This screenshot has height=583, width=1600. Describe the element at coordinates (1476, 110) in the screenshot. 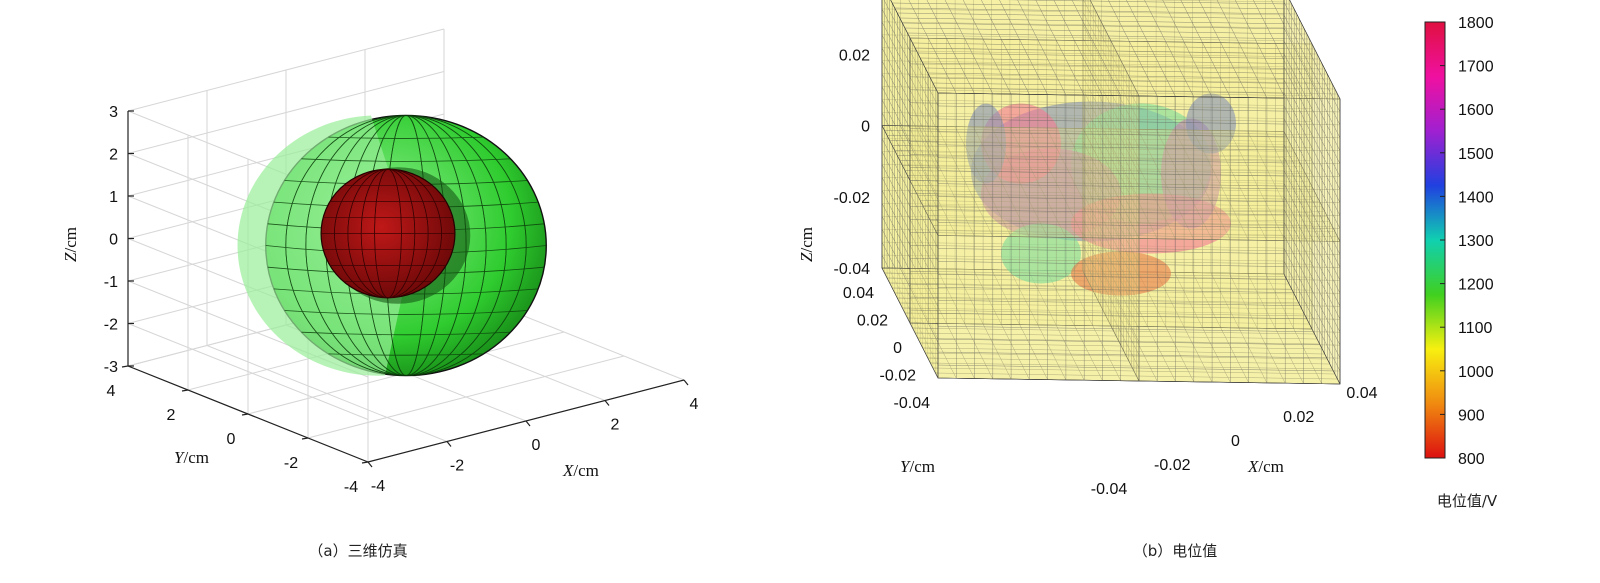

I see `colorbar-tick-label: 1600` at that location.